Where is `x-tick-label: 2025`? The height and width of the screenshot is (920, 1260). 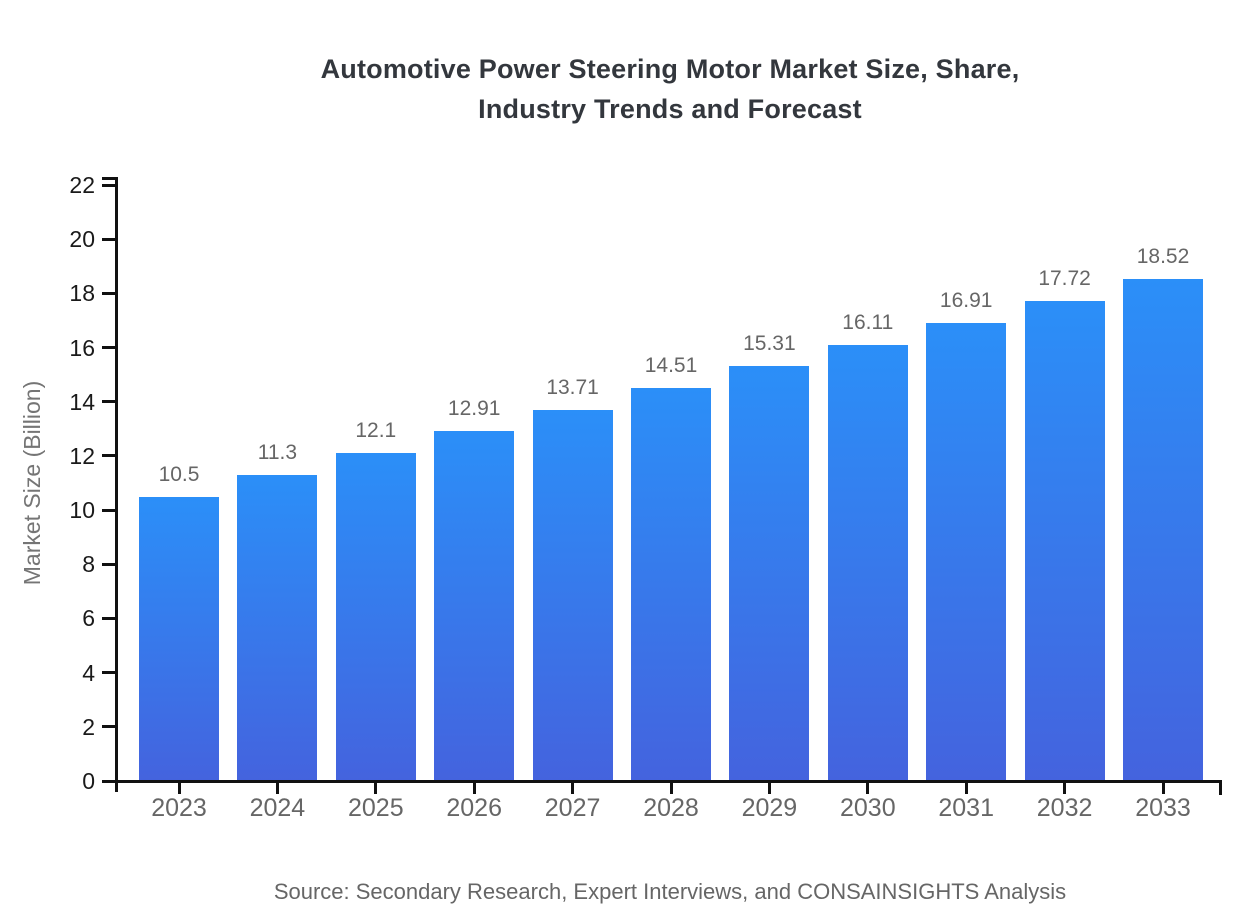 x-tick-label: 2025 is located at coordinates (375, 808).